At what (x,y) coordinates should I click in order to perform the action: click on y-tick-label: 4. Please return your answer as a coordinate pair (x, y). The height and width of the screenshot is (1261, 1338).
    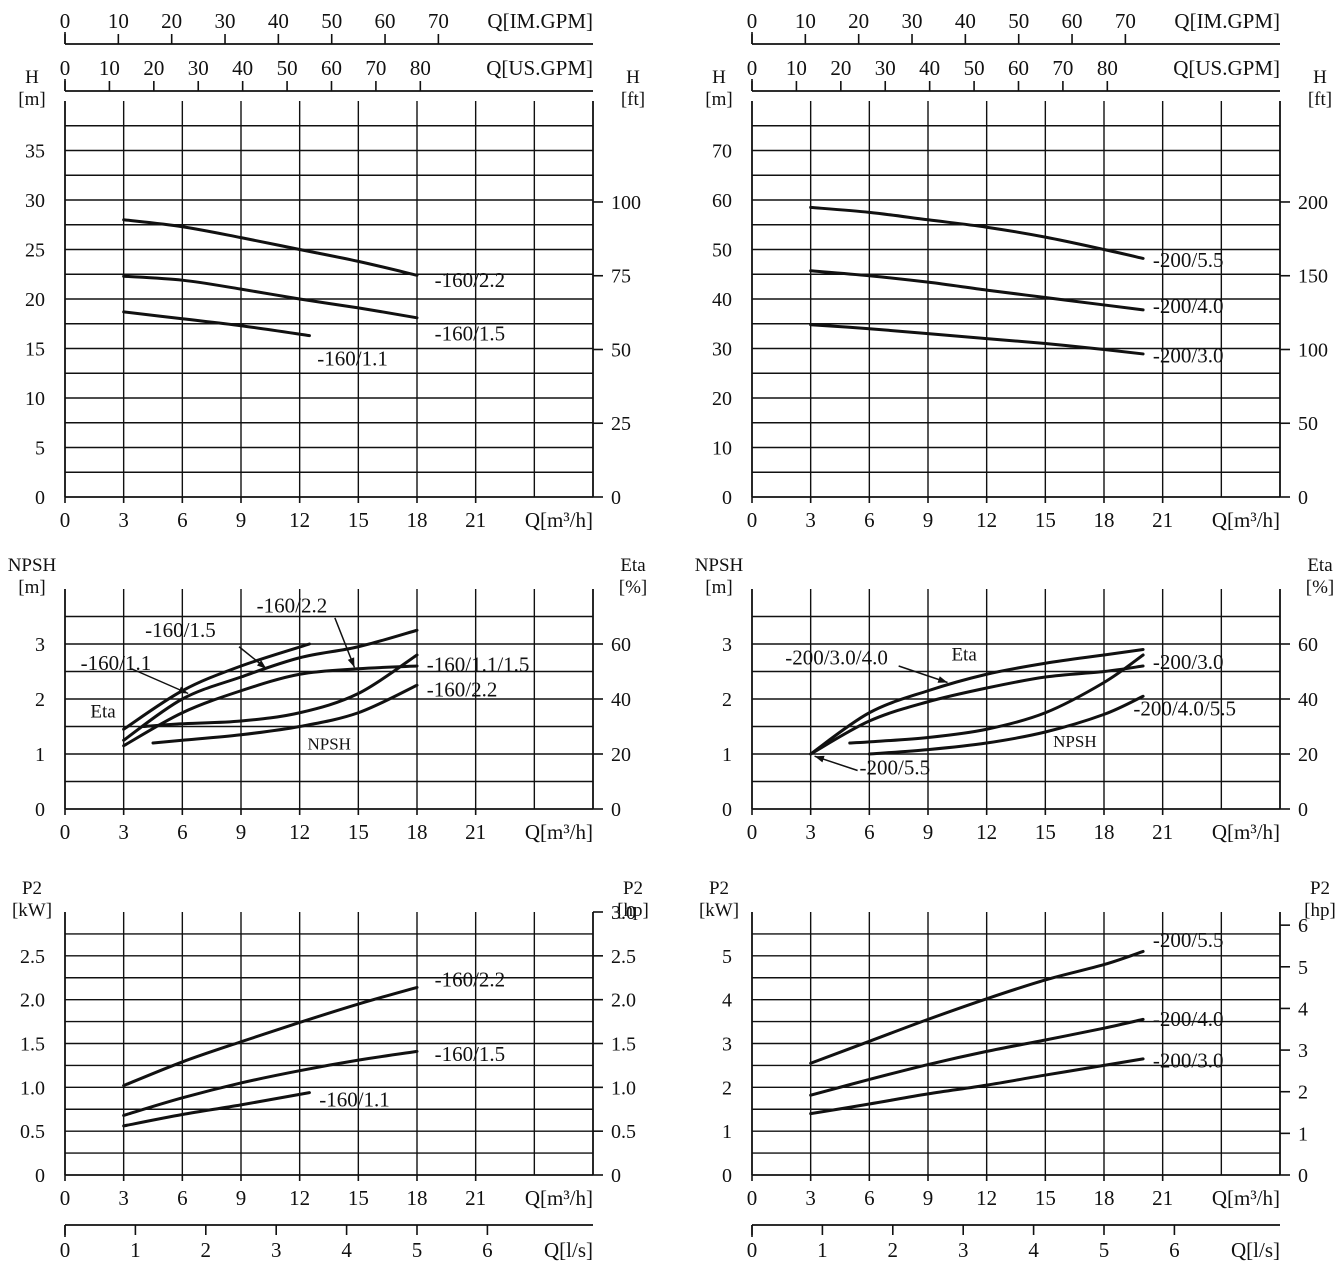
    Looking at the image, I should click on (727, 1001).